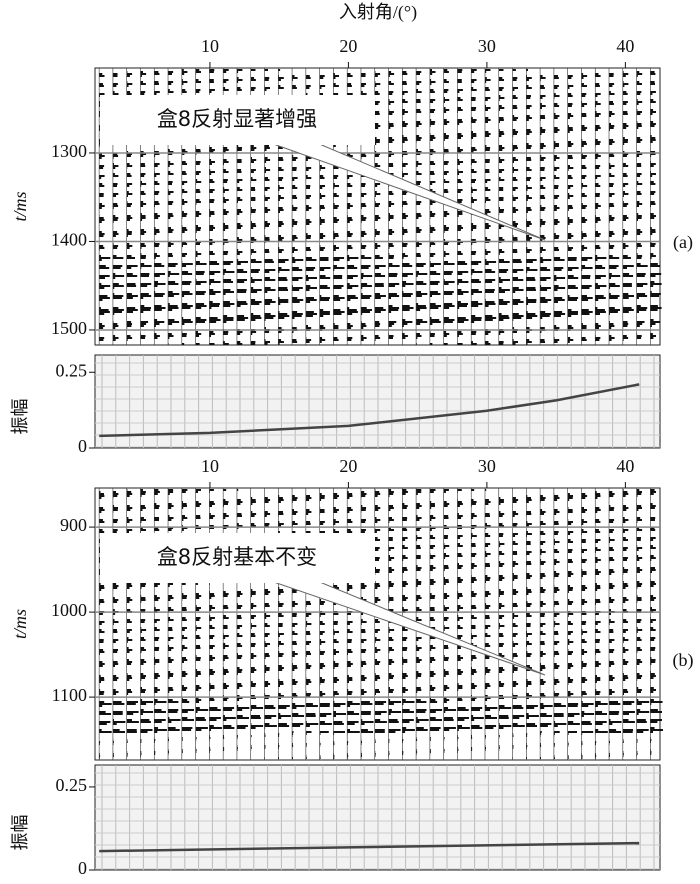 This screenshot has width=700, height=884. Describe the element at coordinates (378, 12) in the screenshot. I see `x-axis-label: 入射角/(°)` at that location.